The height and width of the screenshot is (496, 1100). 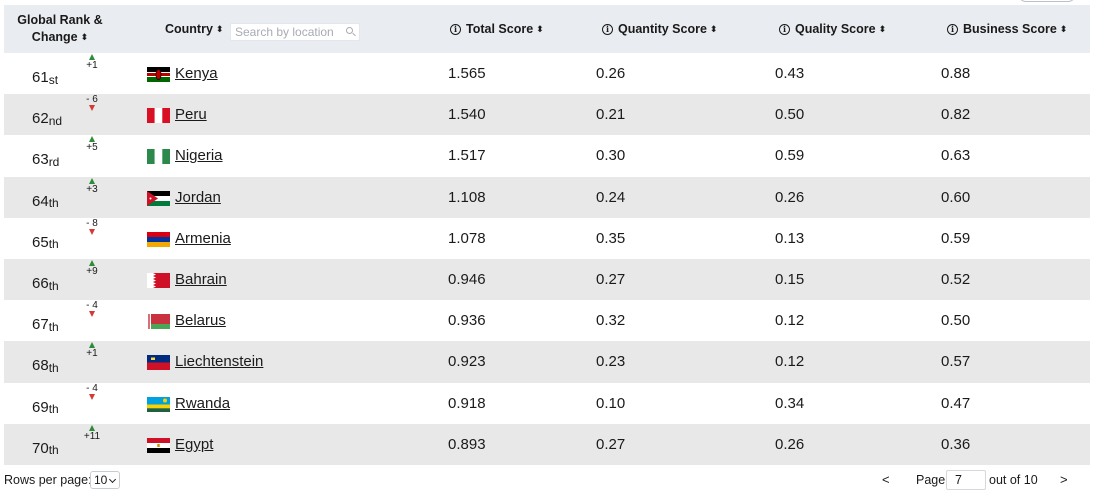 I want to click on business-score: 0.63, so click(x=956, y=156).